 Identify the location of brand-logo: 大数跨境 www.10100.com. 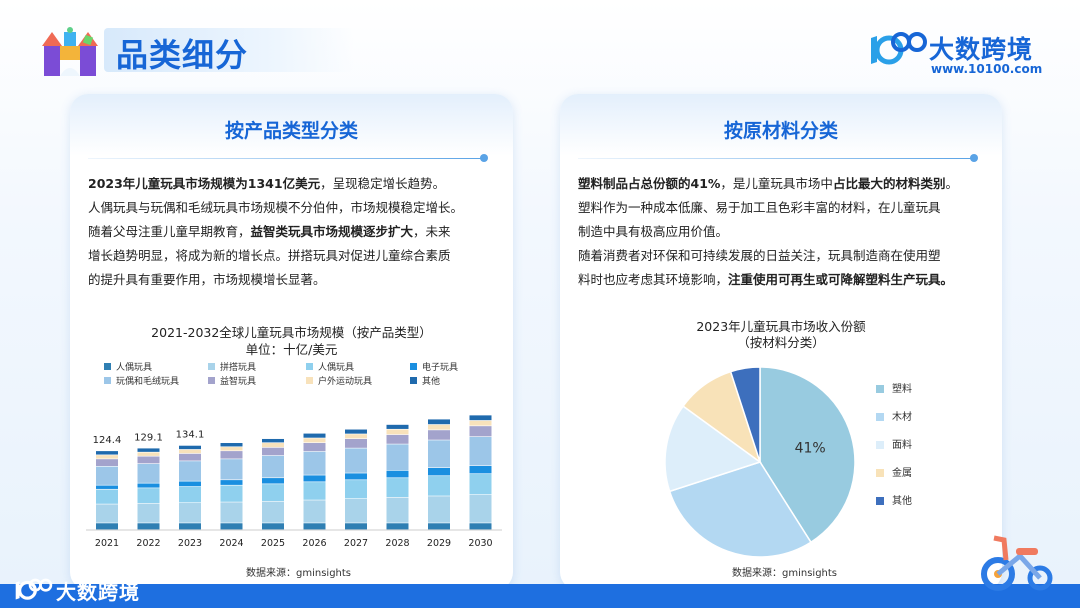
(955, 53).